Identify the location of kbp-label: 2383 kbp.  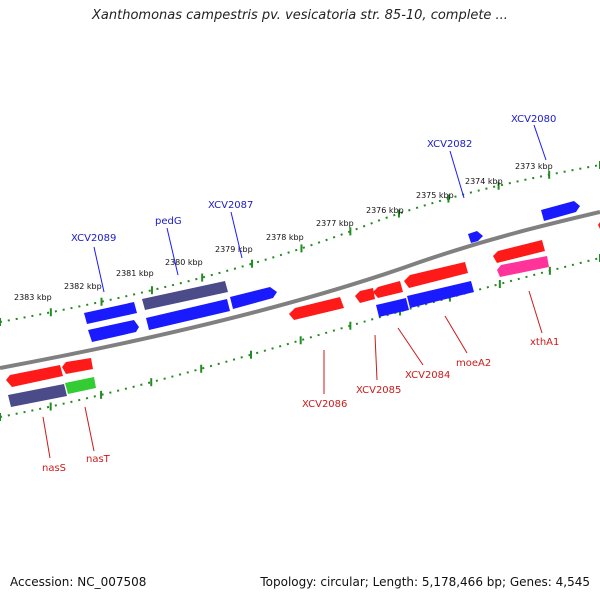
(33, 297).